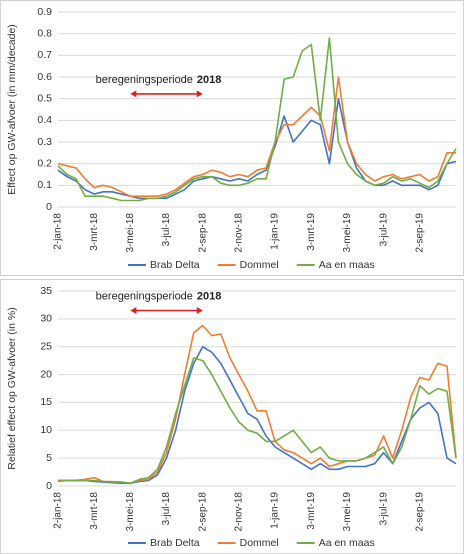  Describe the element at coordinates (12, 388) in the screenshot. I see `y-axis-label: Relatief effect op GW-afvoer (in %)` at that location.